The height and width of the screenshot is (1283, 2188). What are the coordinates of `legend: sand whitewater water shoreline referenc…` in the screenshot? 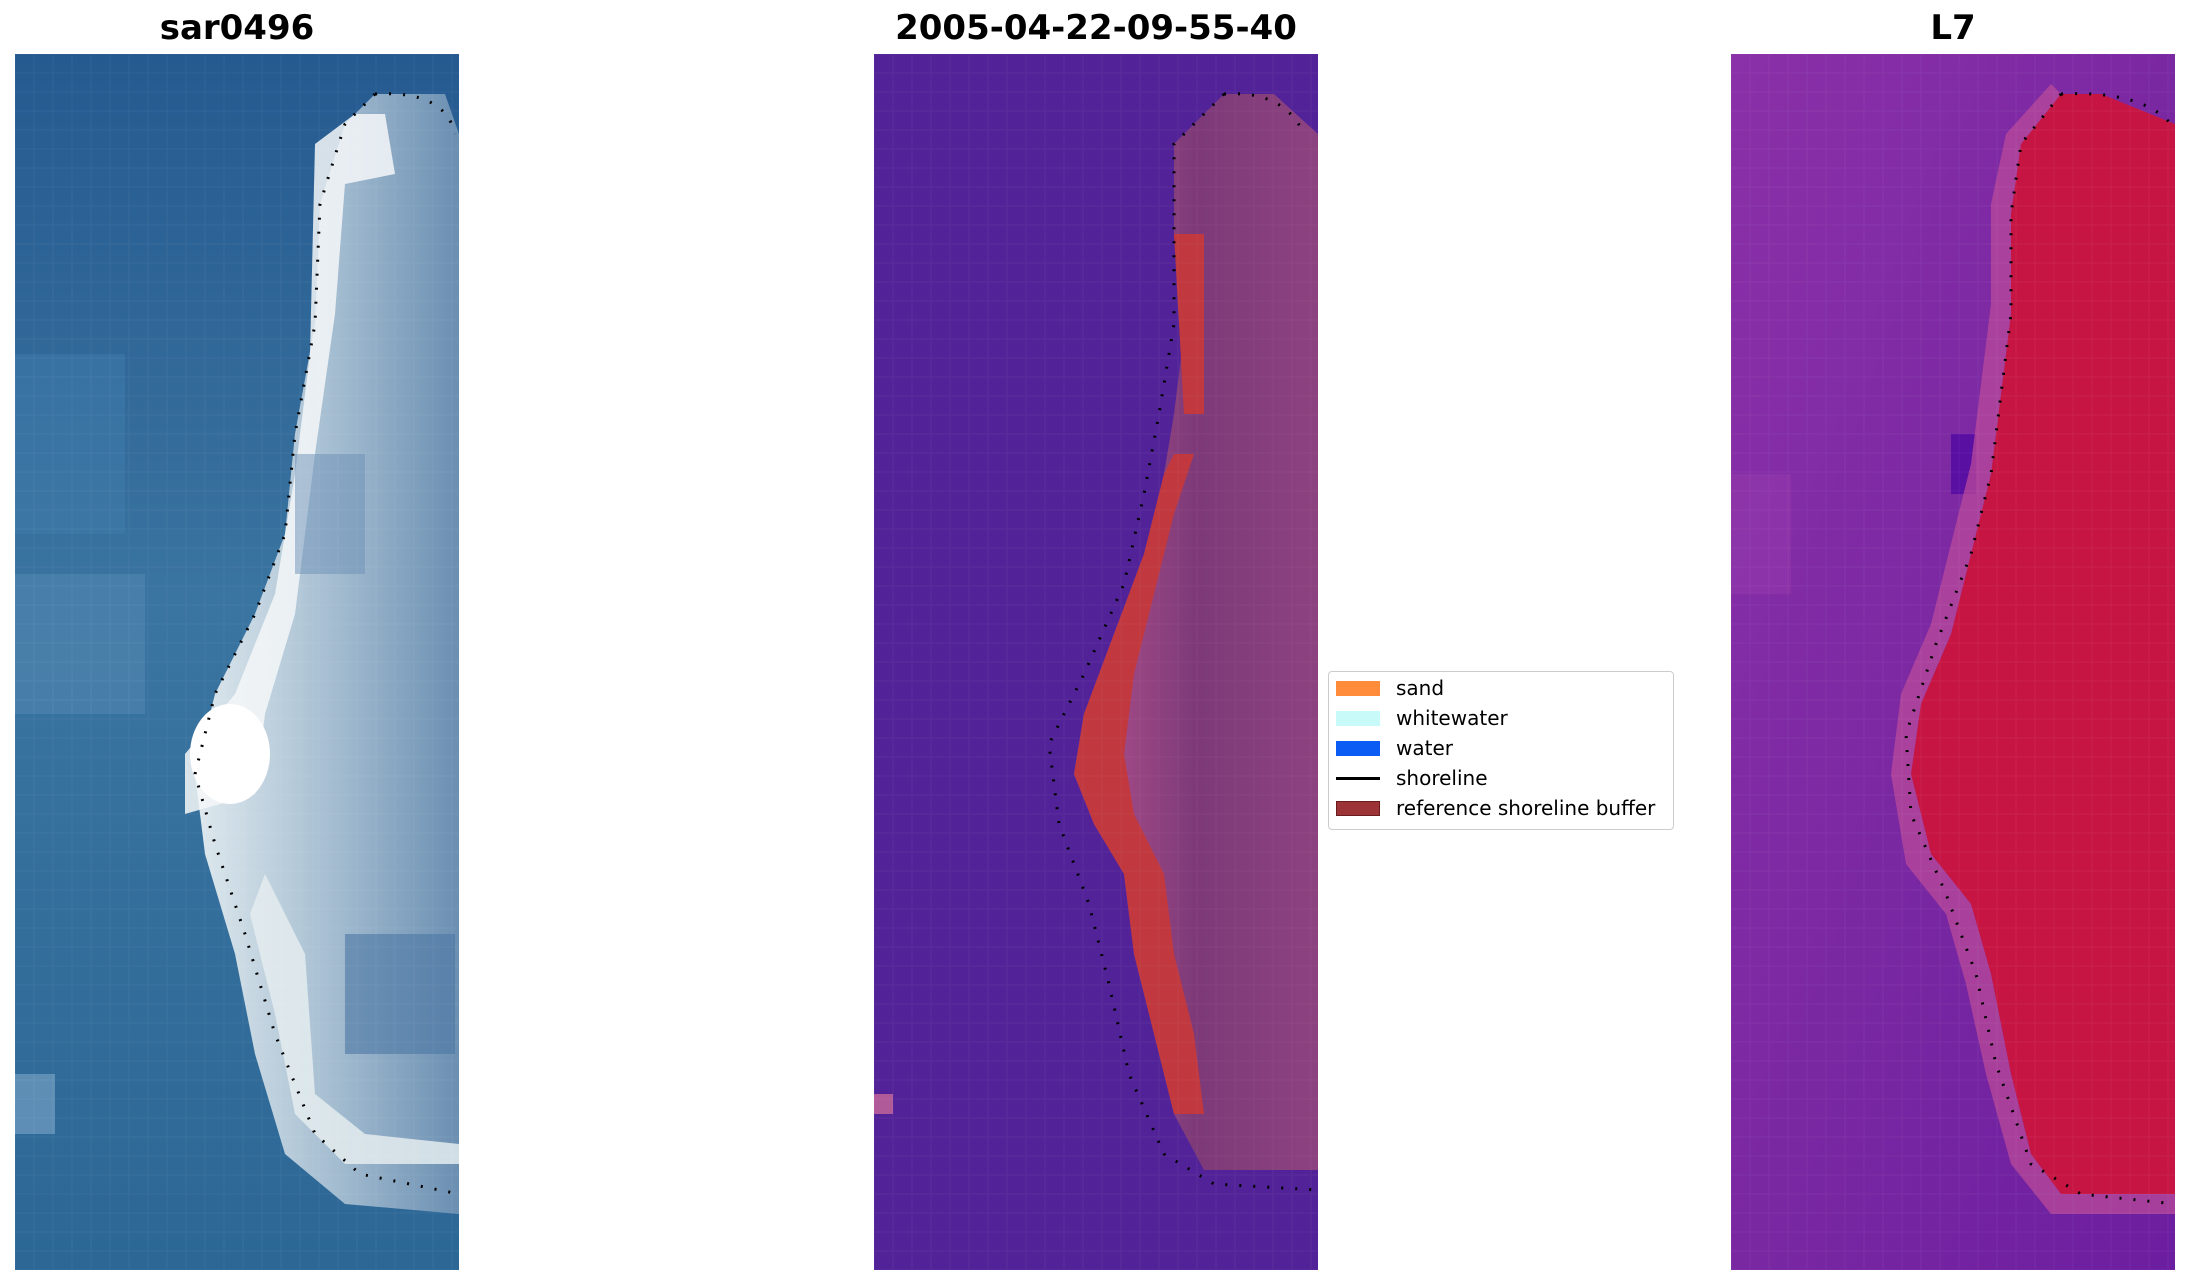 It's located at (1501, 750).